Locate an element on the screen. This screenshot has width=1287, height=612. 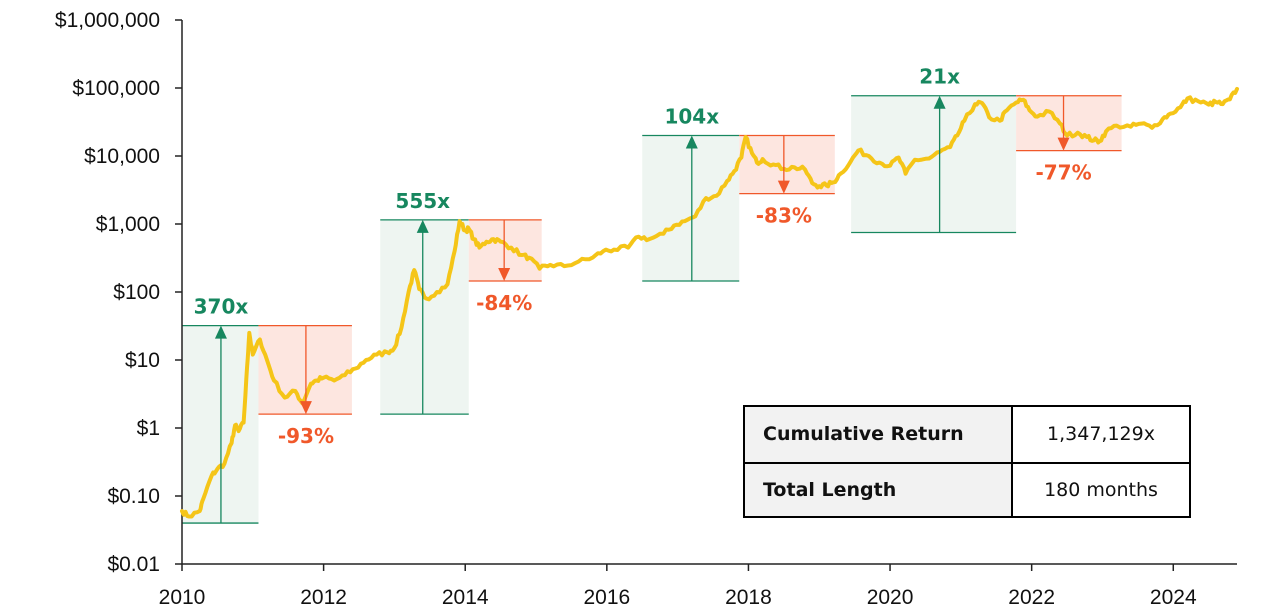
x-tick-label: 2012 is located at coordinates (323, 597).